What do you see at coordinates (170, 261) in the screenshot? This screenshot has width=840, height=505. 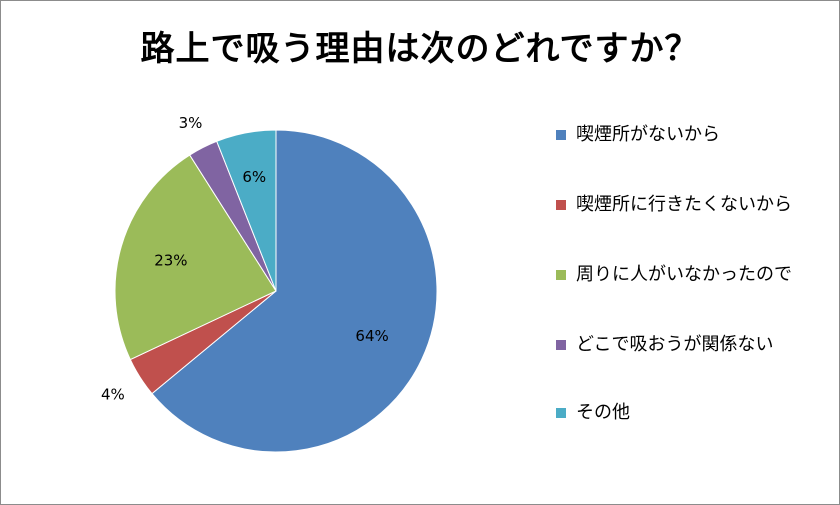 I see `slice-data-label: 23%` at bounding box center [170, 261].